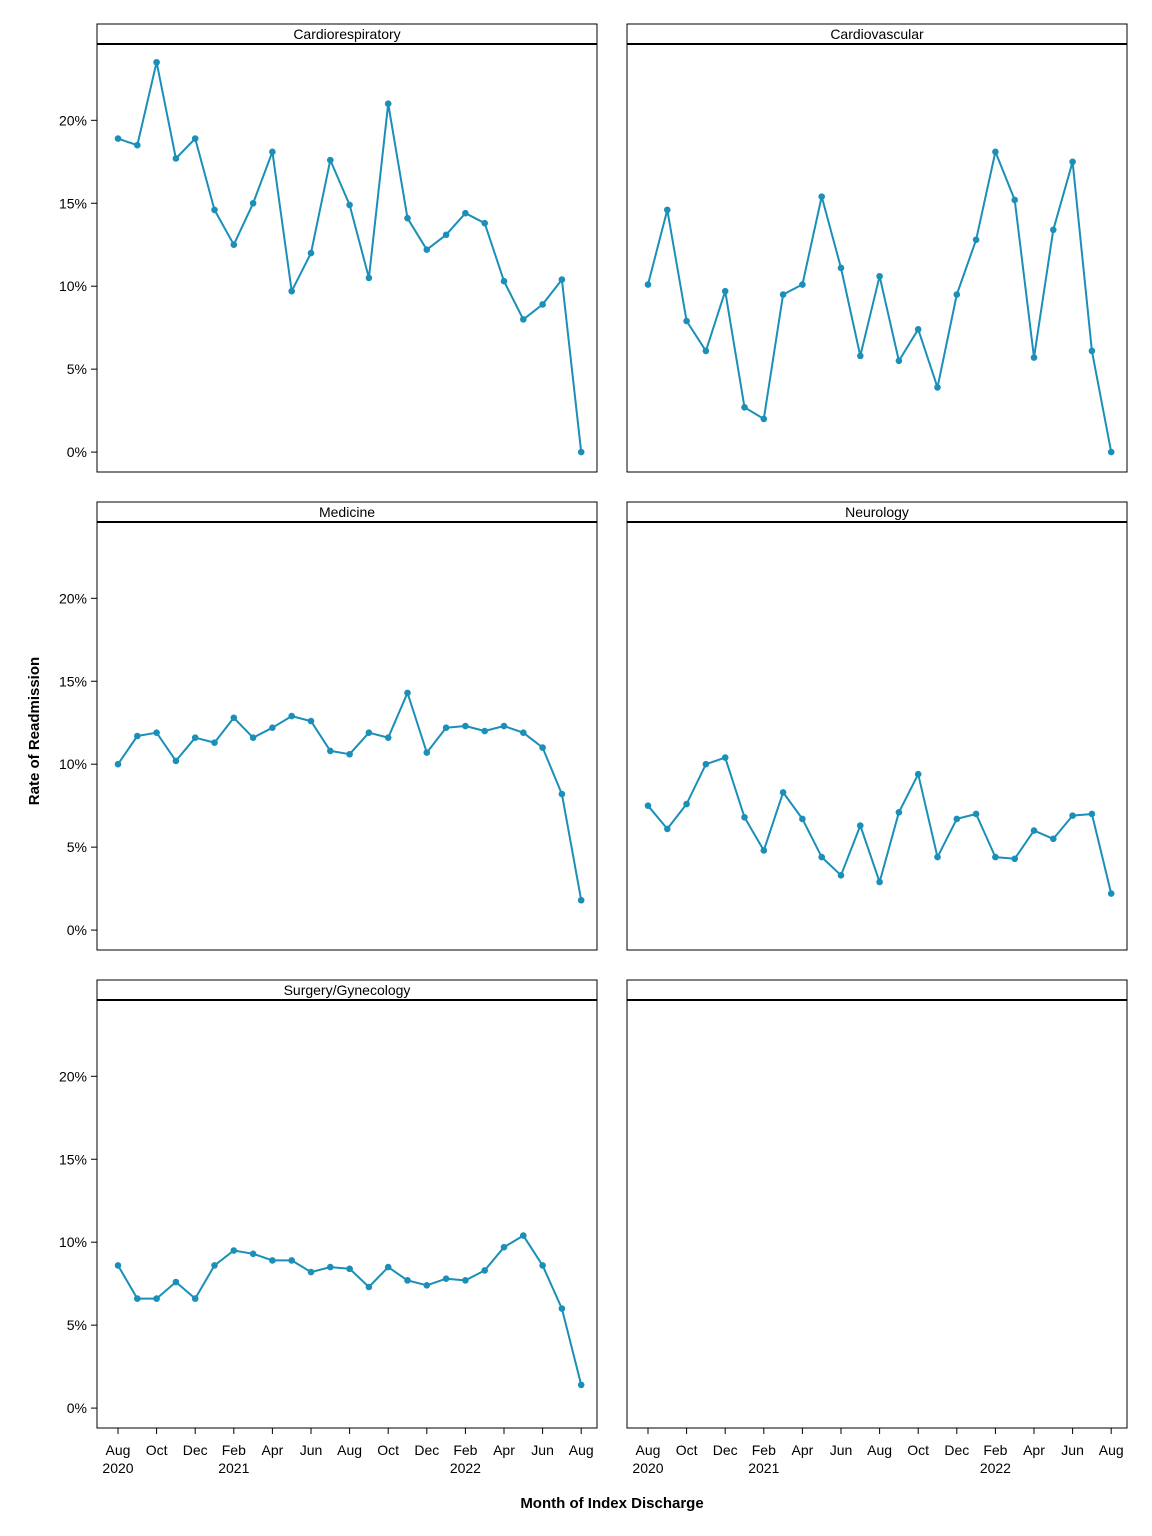  What do you see at coordinates (465, 1468) in the screenshot?
I see `x-tick-year-label: 2022` at bounding box center [465, 1468].